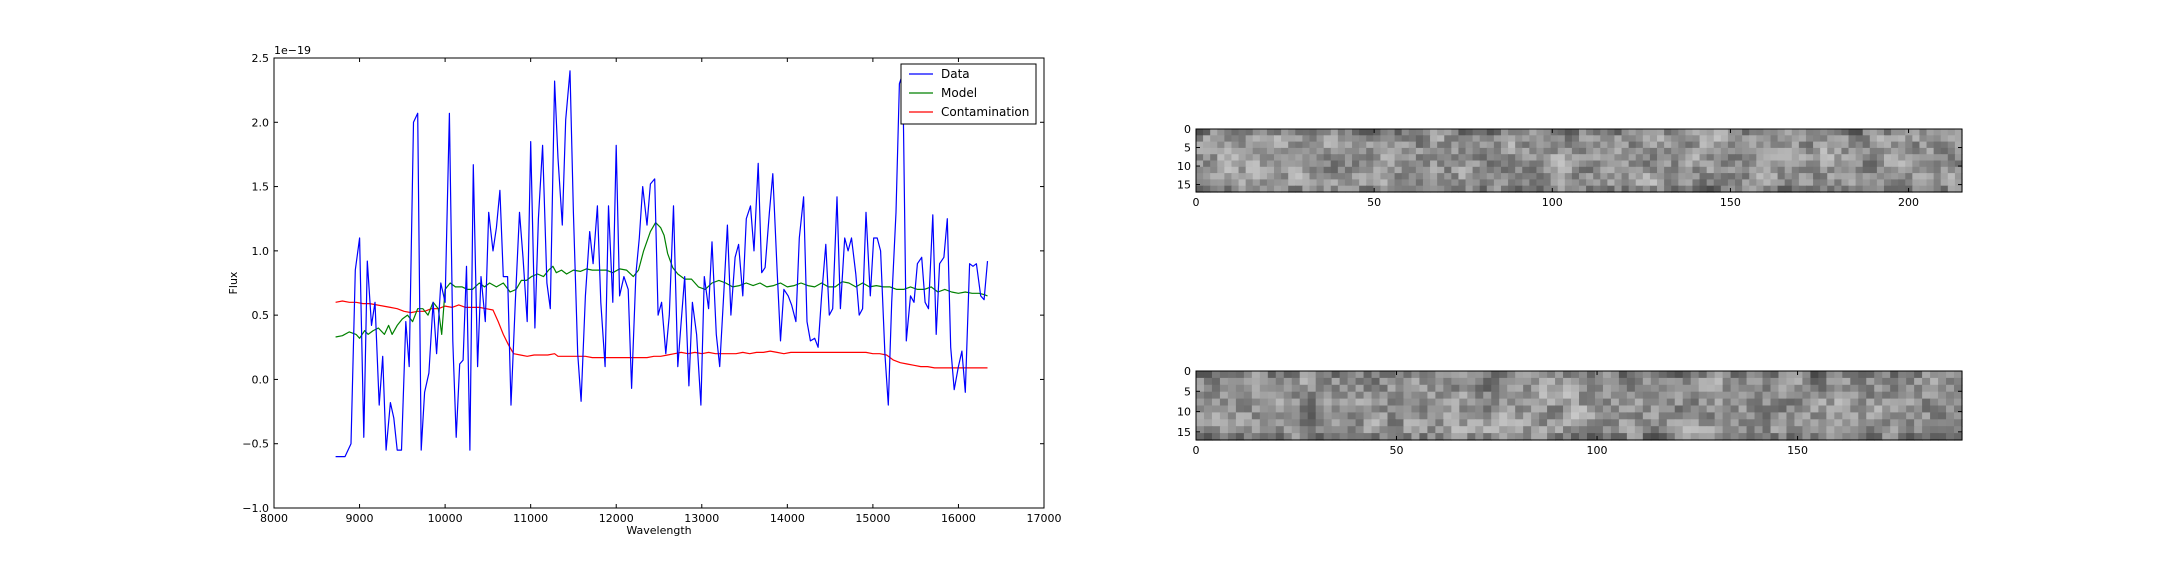 This screenshot has width=2160, height=576. I want to click on image-top-frame, so click(1579, 160).